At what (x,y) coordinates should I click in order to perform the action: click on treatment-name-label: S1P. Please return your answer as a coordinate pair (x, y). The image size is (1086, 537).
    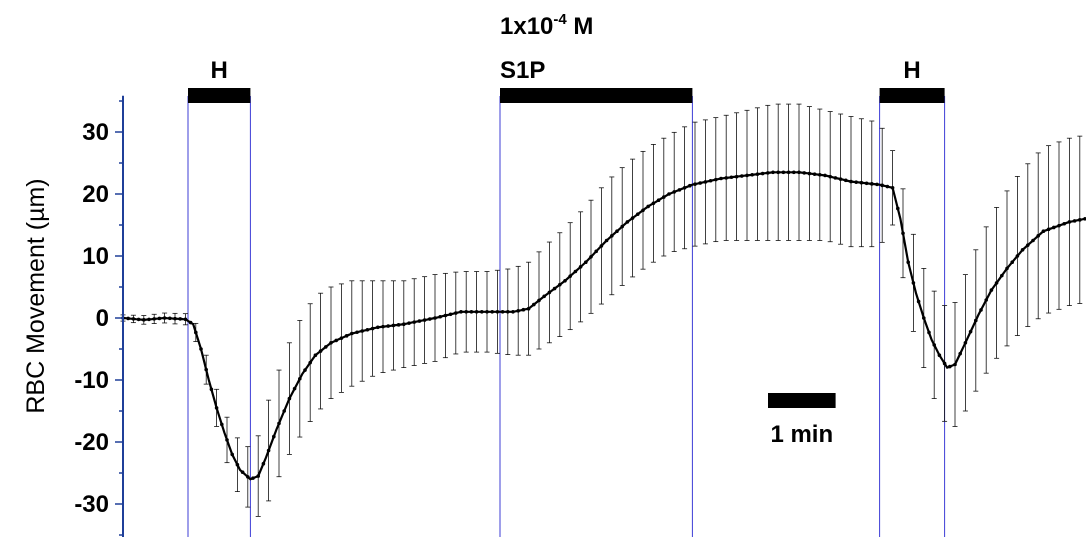
    Looking at the image, I should click on (522, 70).